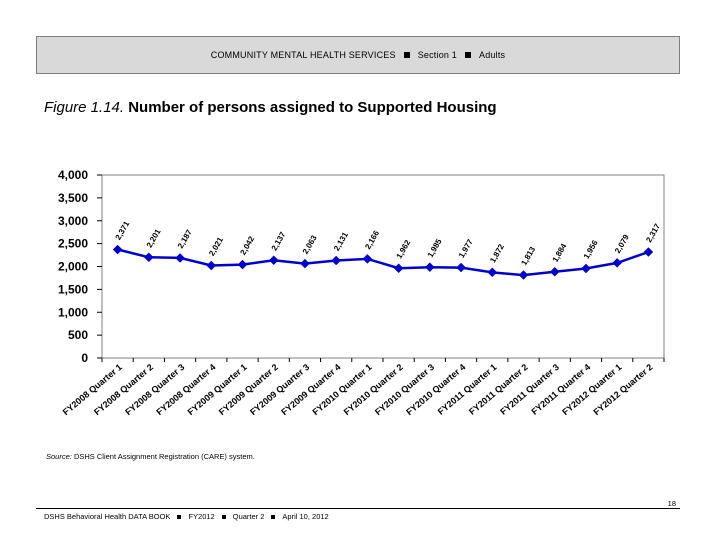 The image size is (720, 540). Describe the element at coordinates (404, 249) in the screenshot. I see `data-label: 1,962` at that location.